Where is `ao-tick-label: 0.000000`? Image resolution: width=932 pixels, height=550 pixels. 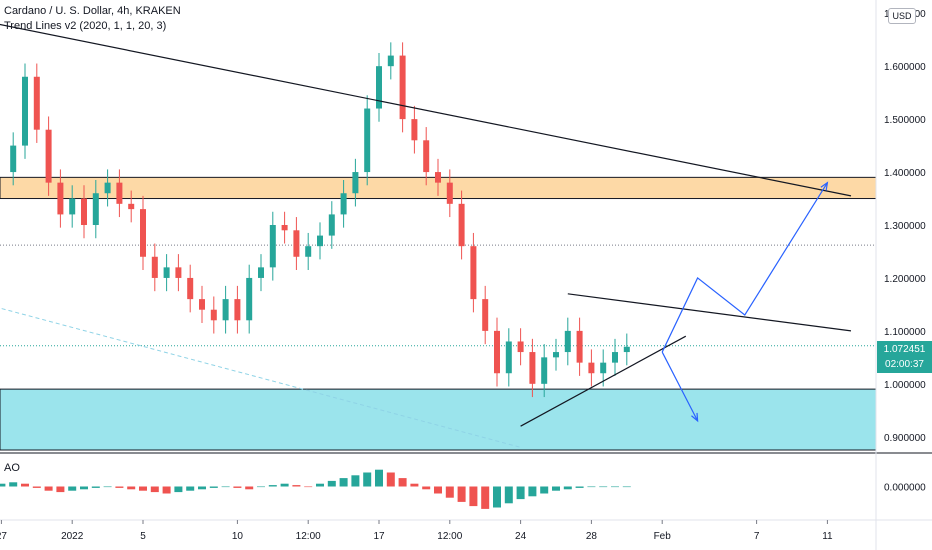 ao-tick-label: 0.000000 is located at coordinates (905, 488).